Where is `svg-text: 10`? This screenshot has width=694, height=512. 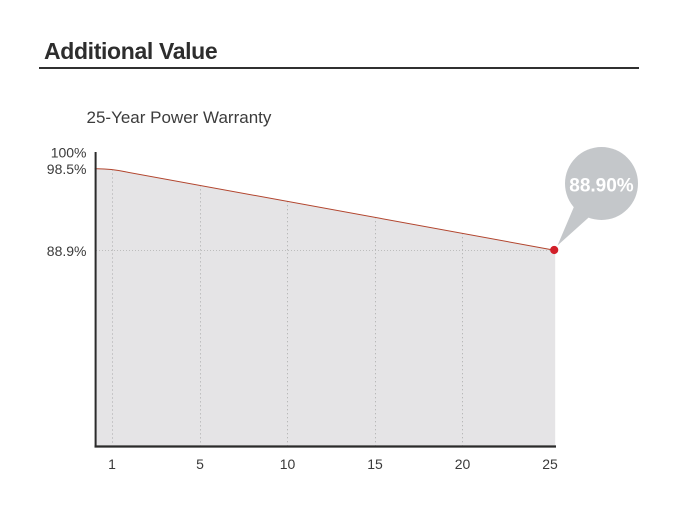 svg-text: 10 is located at coordinates (288, 464).